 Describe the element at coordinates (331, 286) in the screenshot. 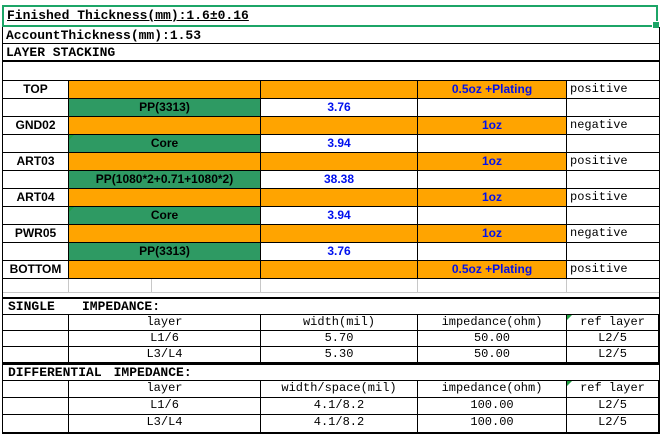

I see `empty-gridline-row` at that location.